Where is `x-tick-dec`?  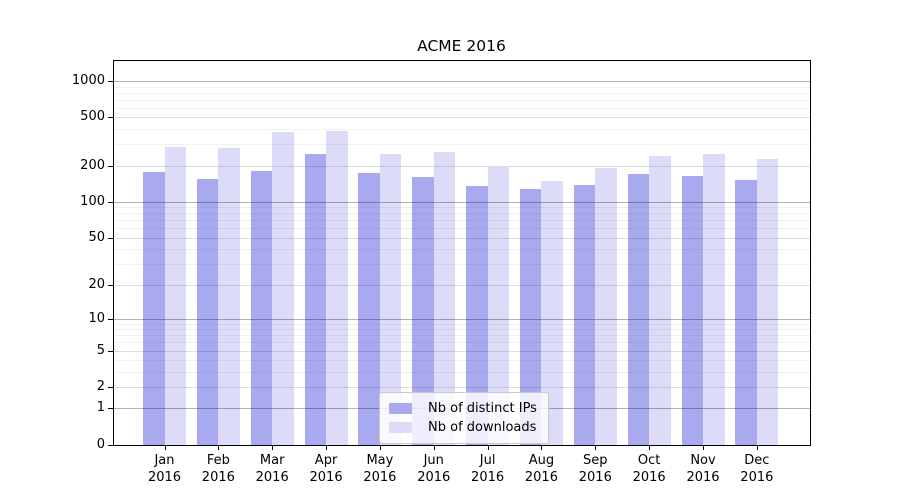 x-tick-dec is located at coordinates (757, 448).